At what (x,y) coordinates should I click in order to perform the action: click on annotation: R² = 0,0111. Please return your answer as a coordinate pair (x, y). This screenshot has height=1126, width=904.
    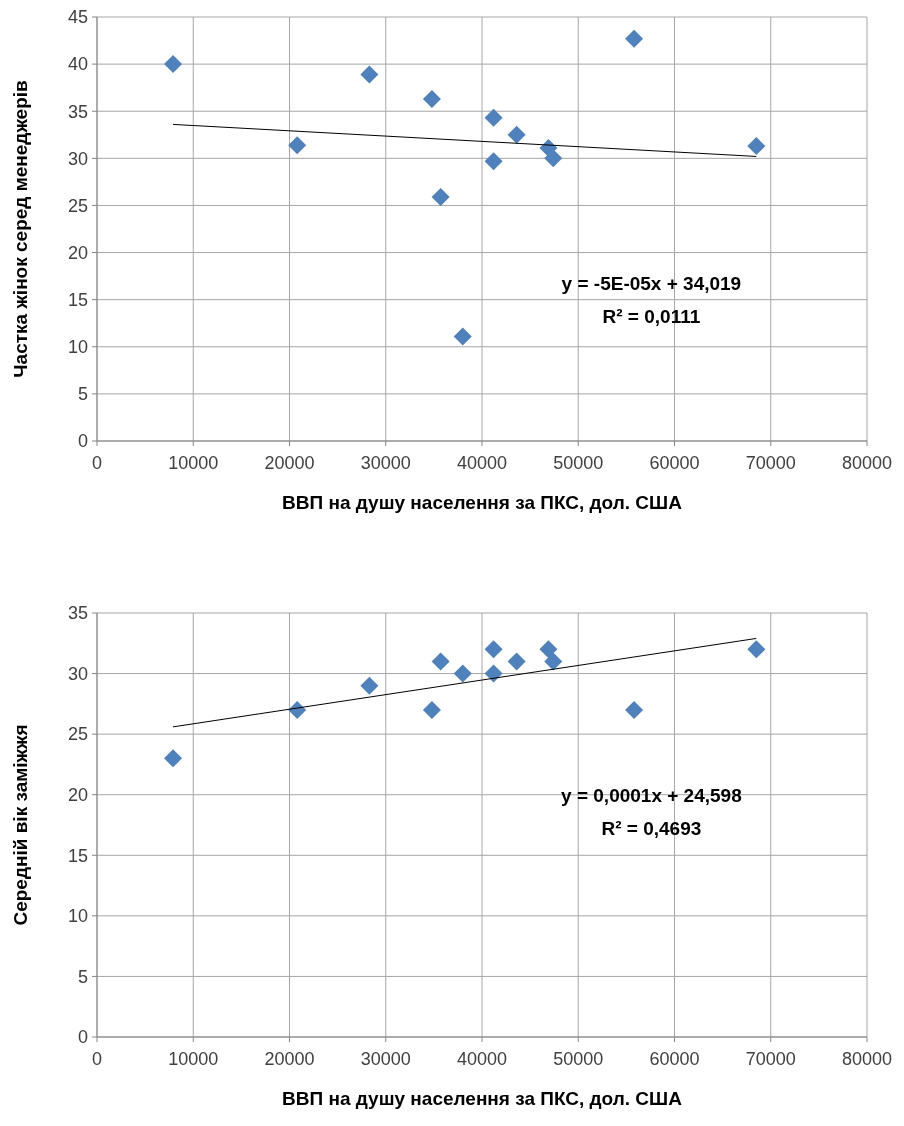
    Looking at the image, I should click on (651, 317).